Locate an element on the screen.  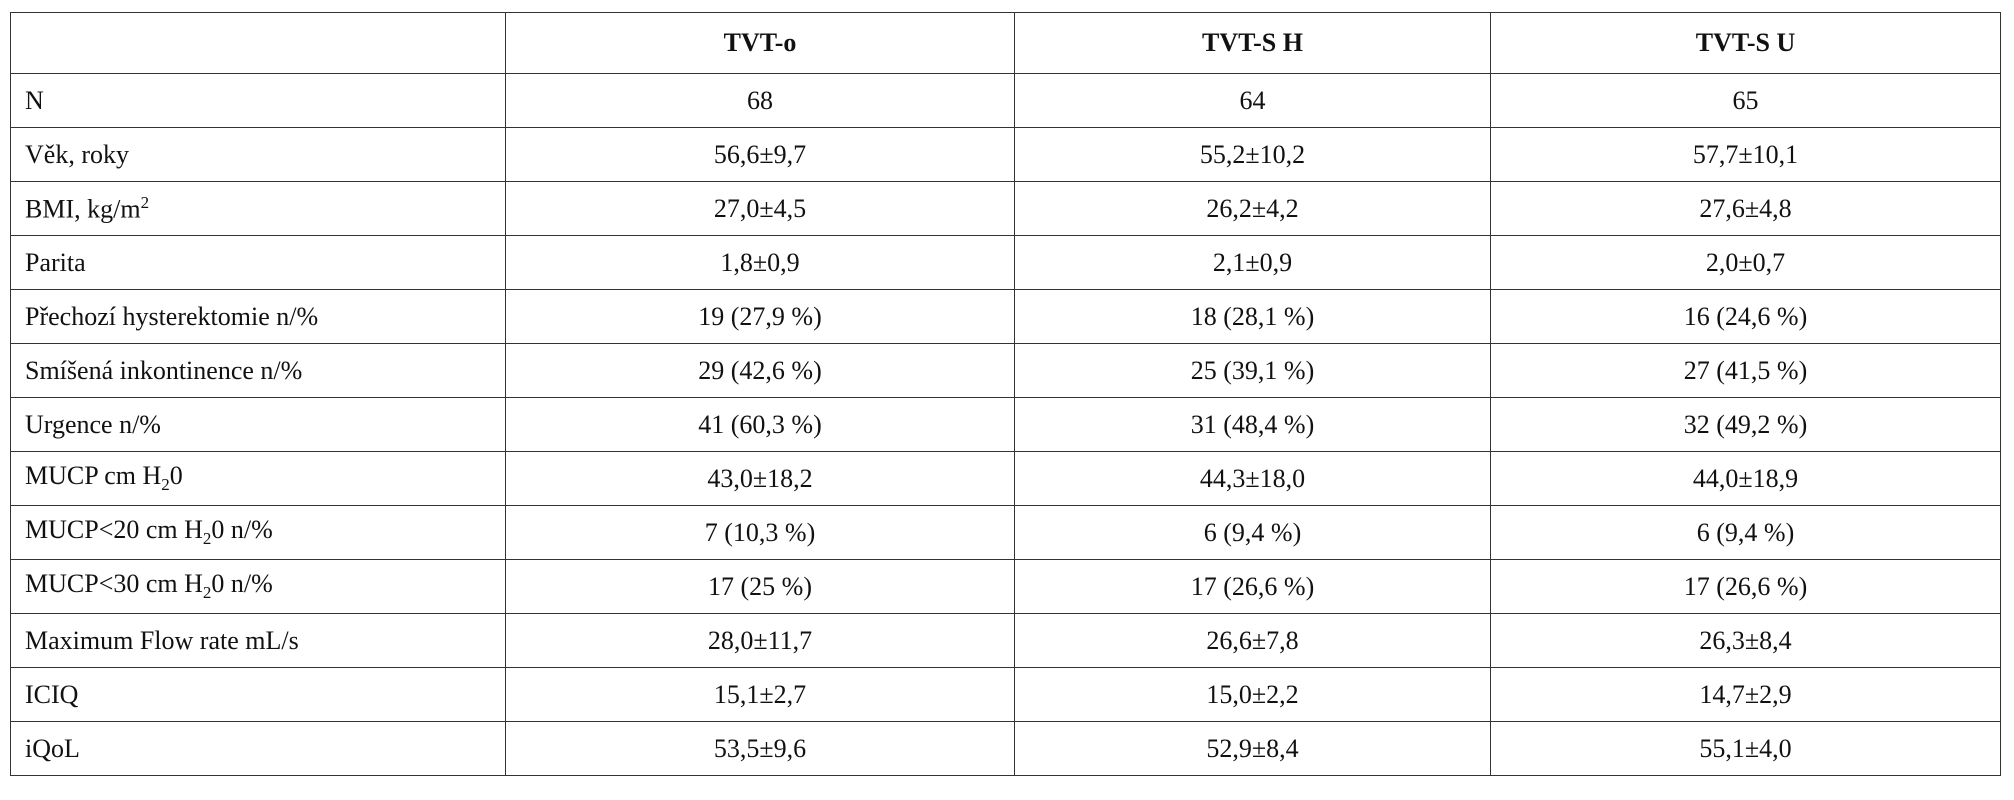
value-cell: 55,1±4,0 is located at coordinates (1745, 748).